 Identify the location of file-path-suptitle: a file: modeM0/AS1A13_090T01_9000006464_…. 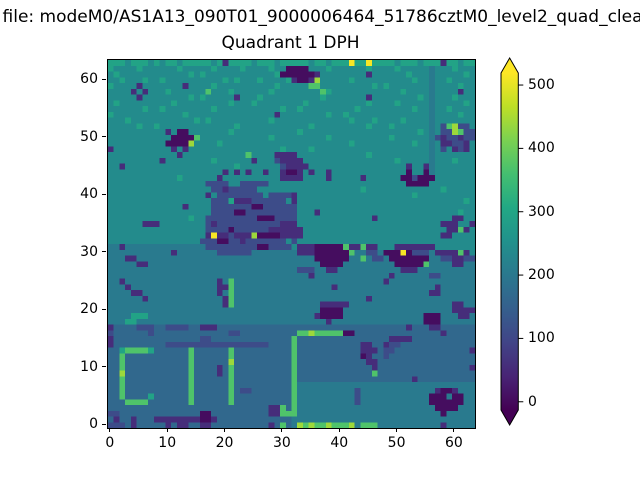
(320, 17).